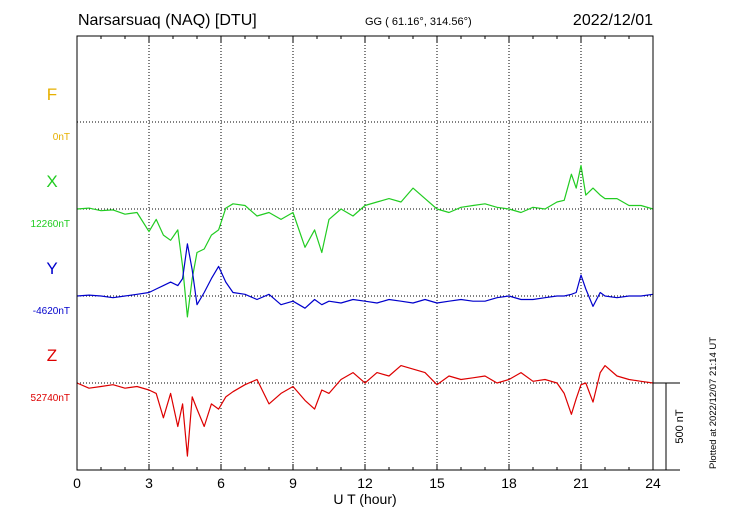 The height and width of the screenshot is (520, 730). Describe the element at coordinates (669, 426) in the screenshot. I see `scale-bar: 500 nT` at that location.